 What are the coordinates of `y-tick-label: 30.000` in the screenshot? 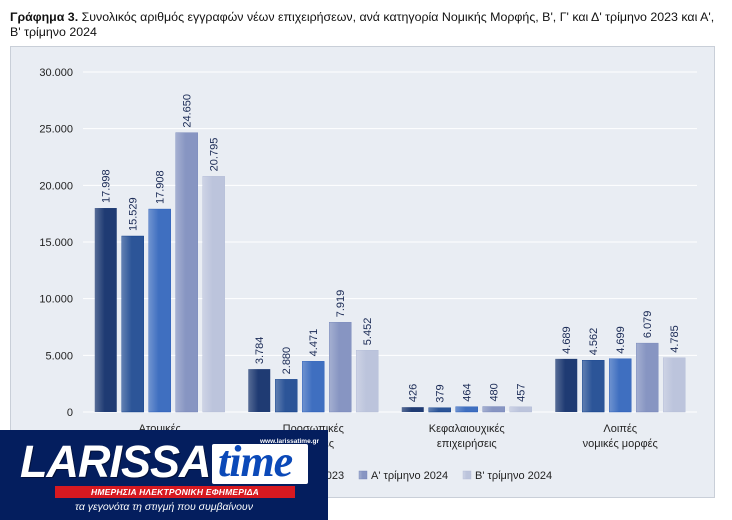 It's located at (56, 73).